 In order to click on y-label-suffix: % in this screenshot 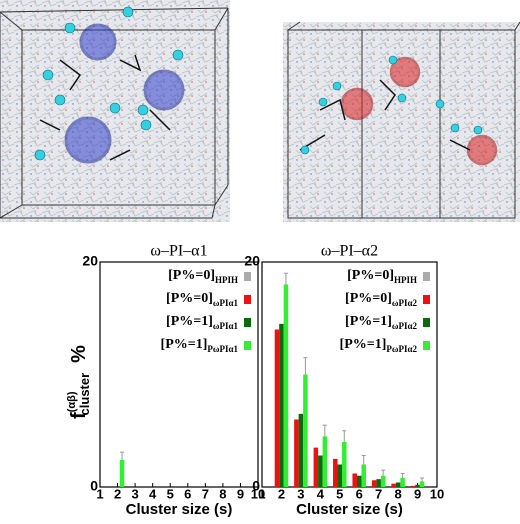, I will do `click(79, 354)`.